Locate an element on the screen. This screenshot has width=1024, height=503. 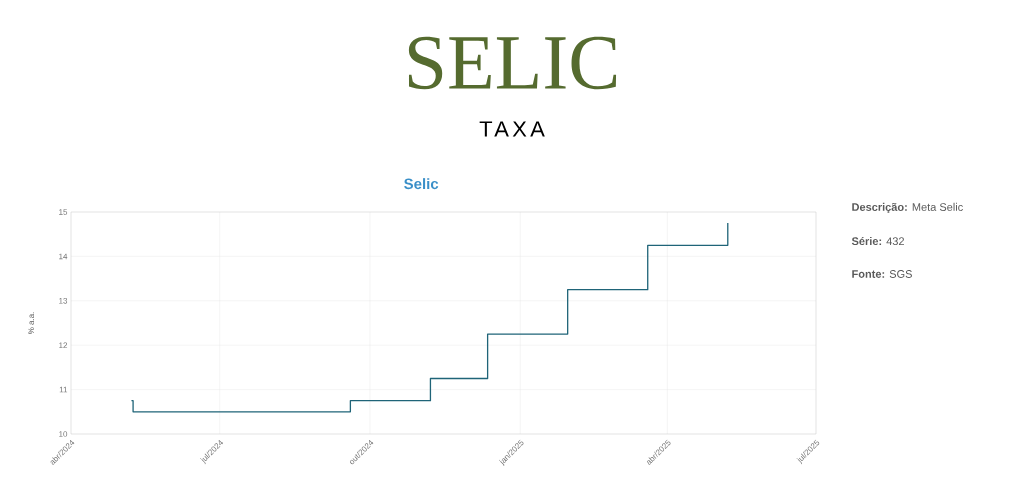
chart-title: Selic is located at coordinates (421, 184).